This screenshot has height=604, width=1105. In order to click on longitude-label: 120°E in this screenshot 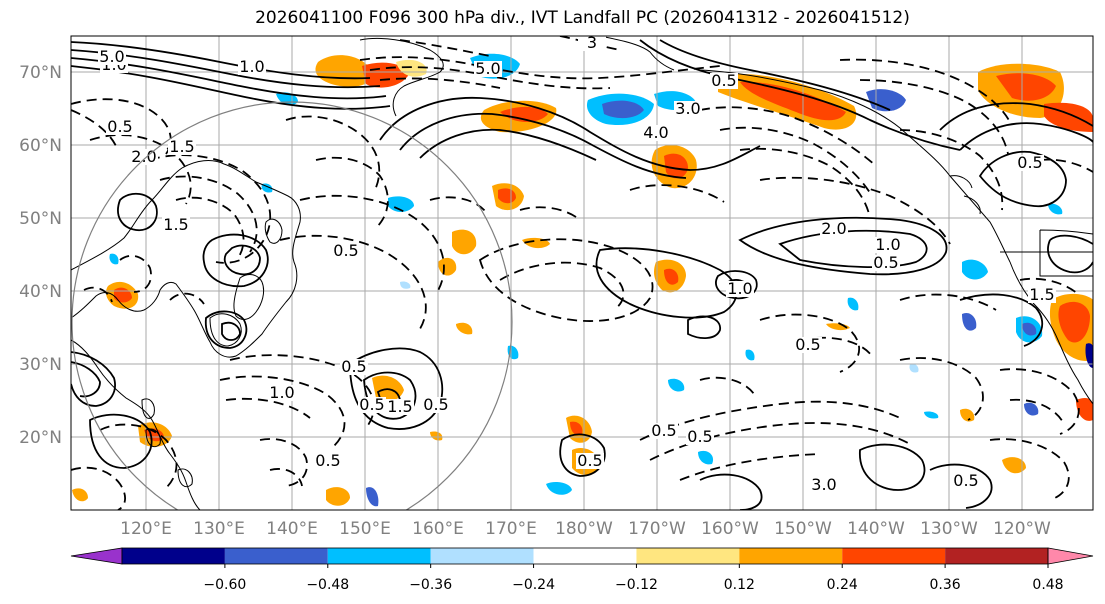, I will do `click(146, 529)`.